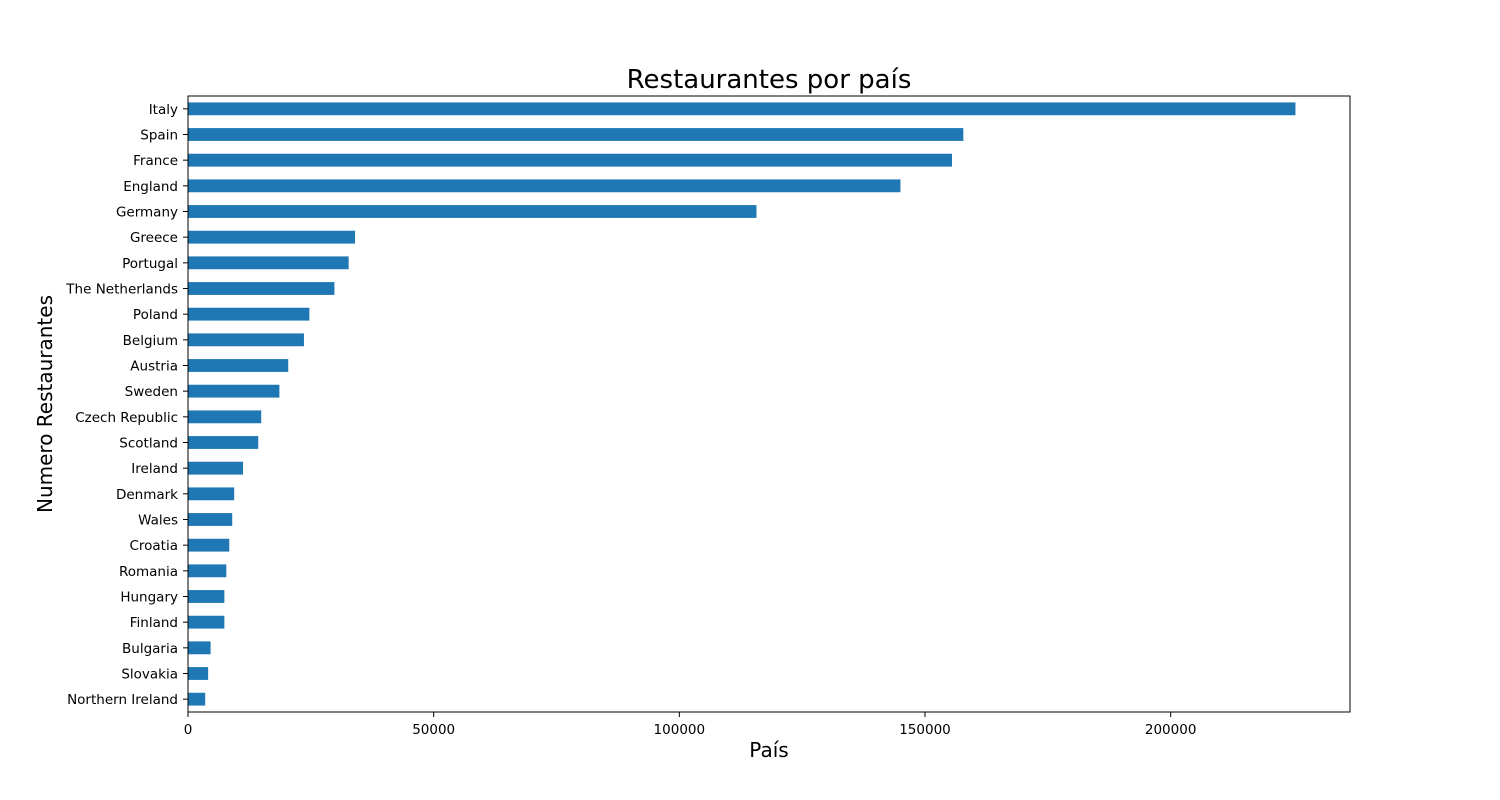 This screenshot has height=800, width=1500. What do you see at coordinates (206, 596) in the screenshot?
I see `bar-hungary` at bounding box center [206, 596].